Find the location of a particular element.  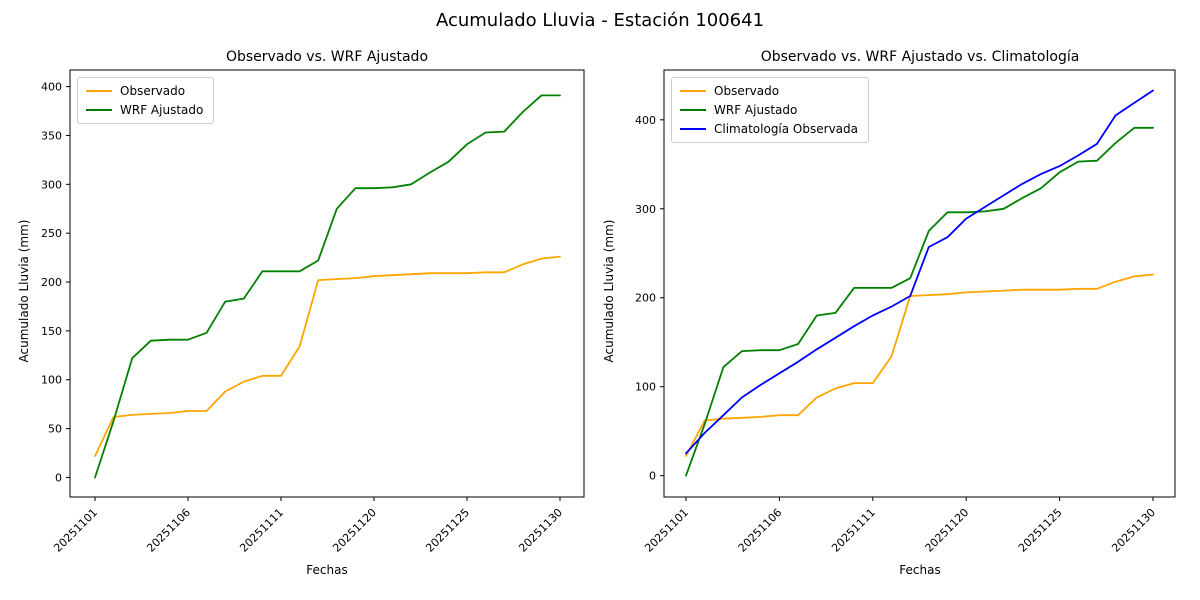

left-chart-title: Observado vs. WRF Ajustado is located at coordinates (327, 57).